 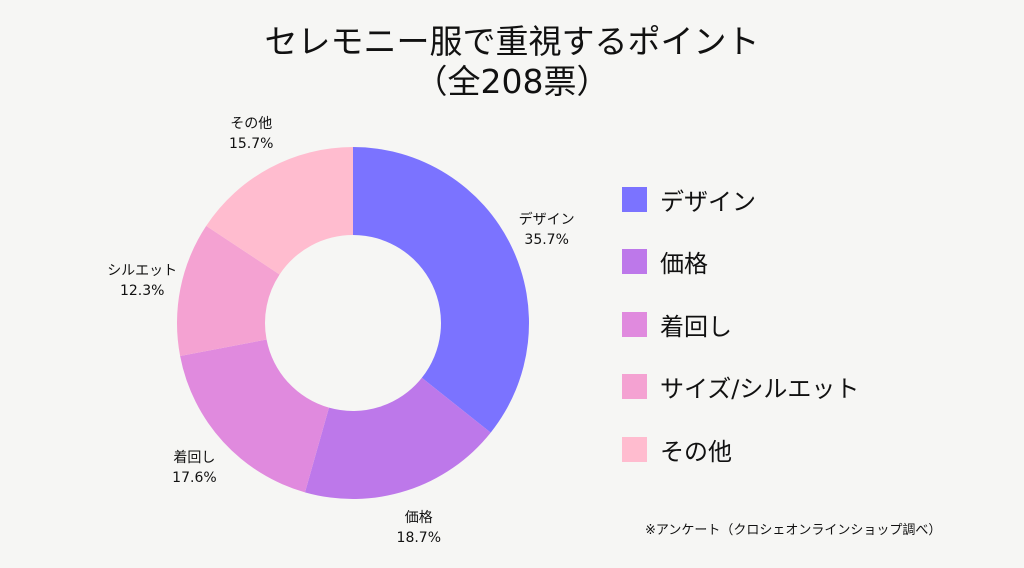 I want to click on legend: デザイン価格着回しサイズ/シルエット その他, so click(x=740, y=324).